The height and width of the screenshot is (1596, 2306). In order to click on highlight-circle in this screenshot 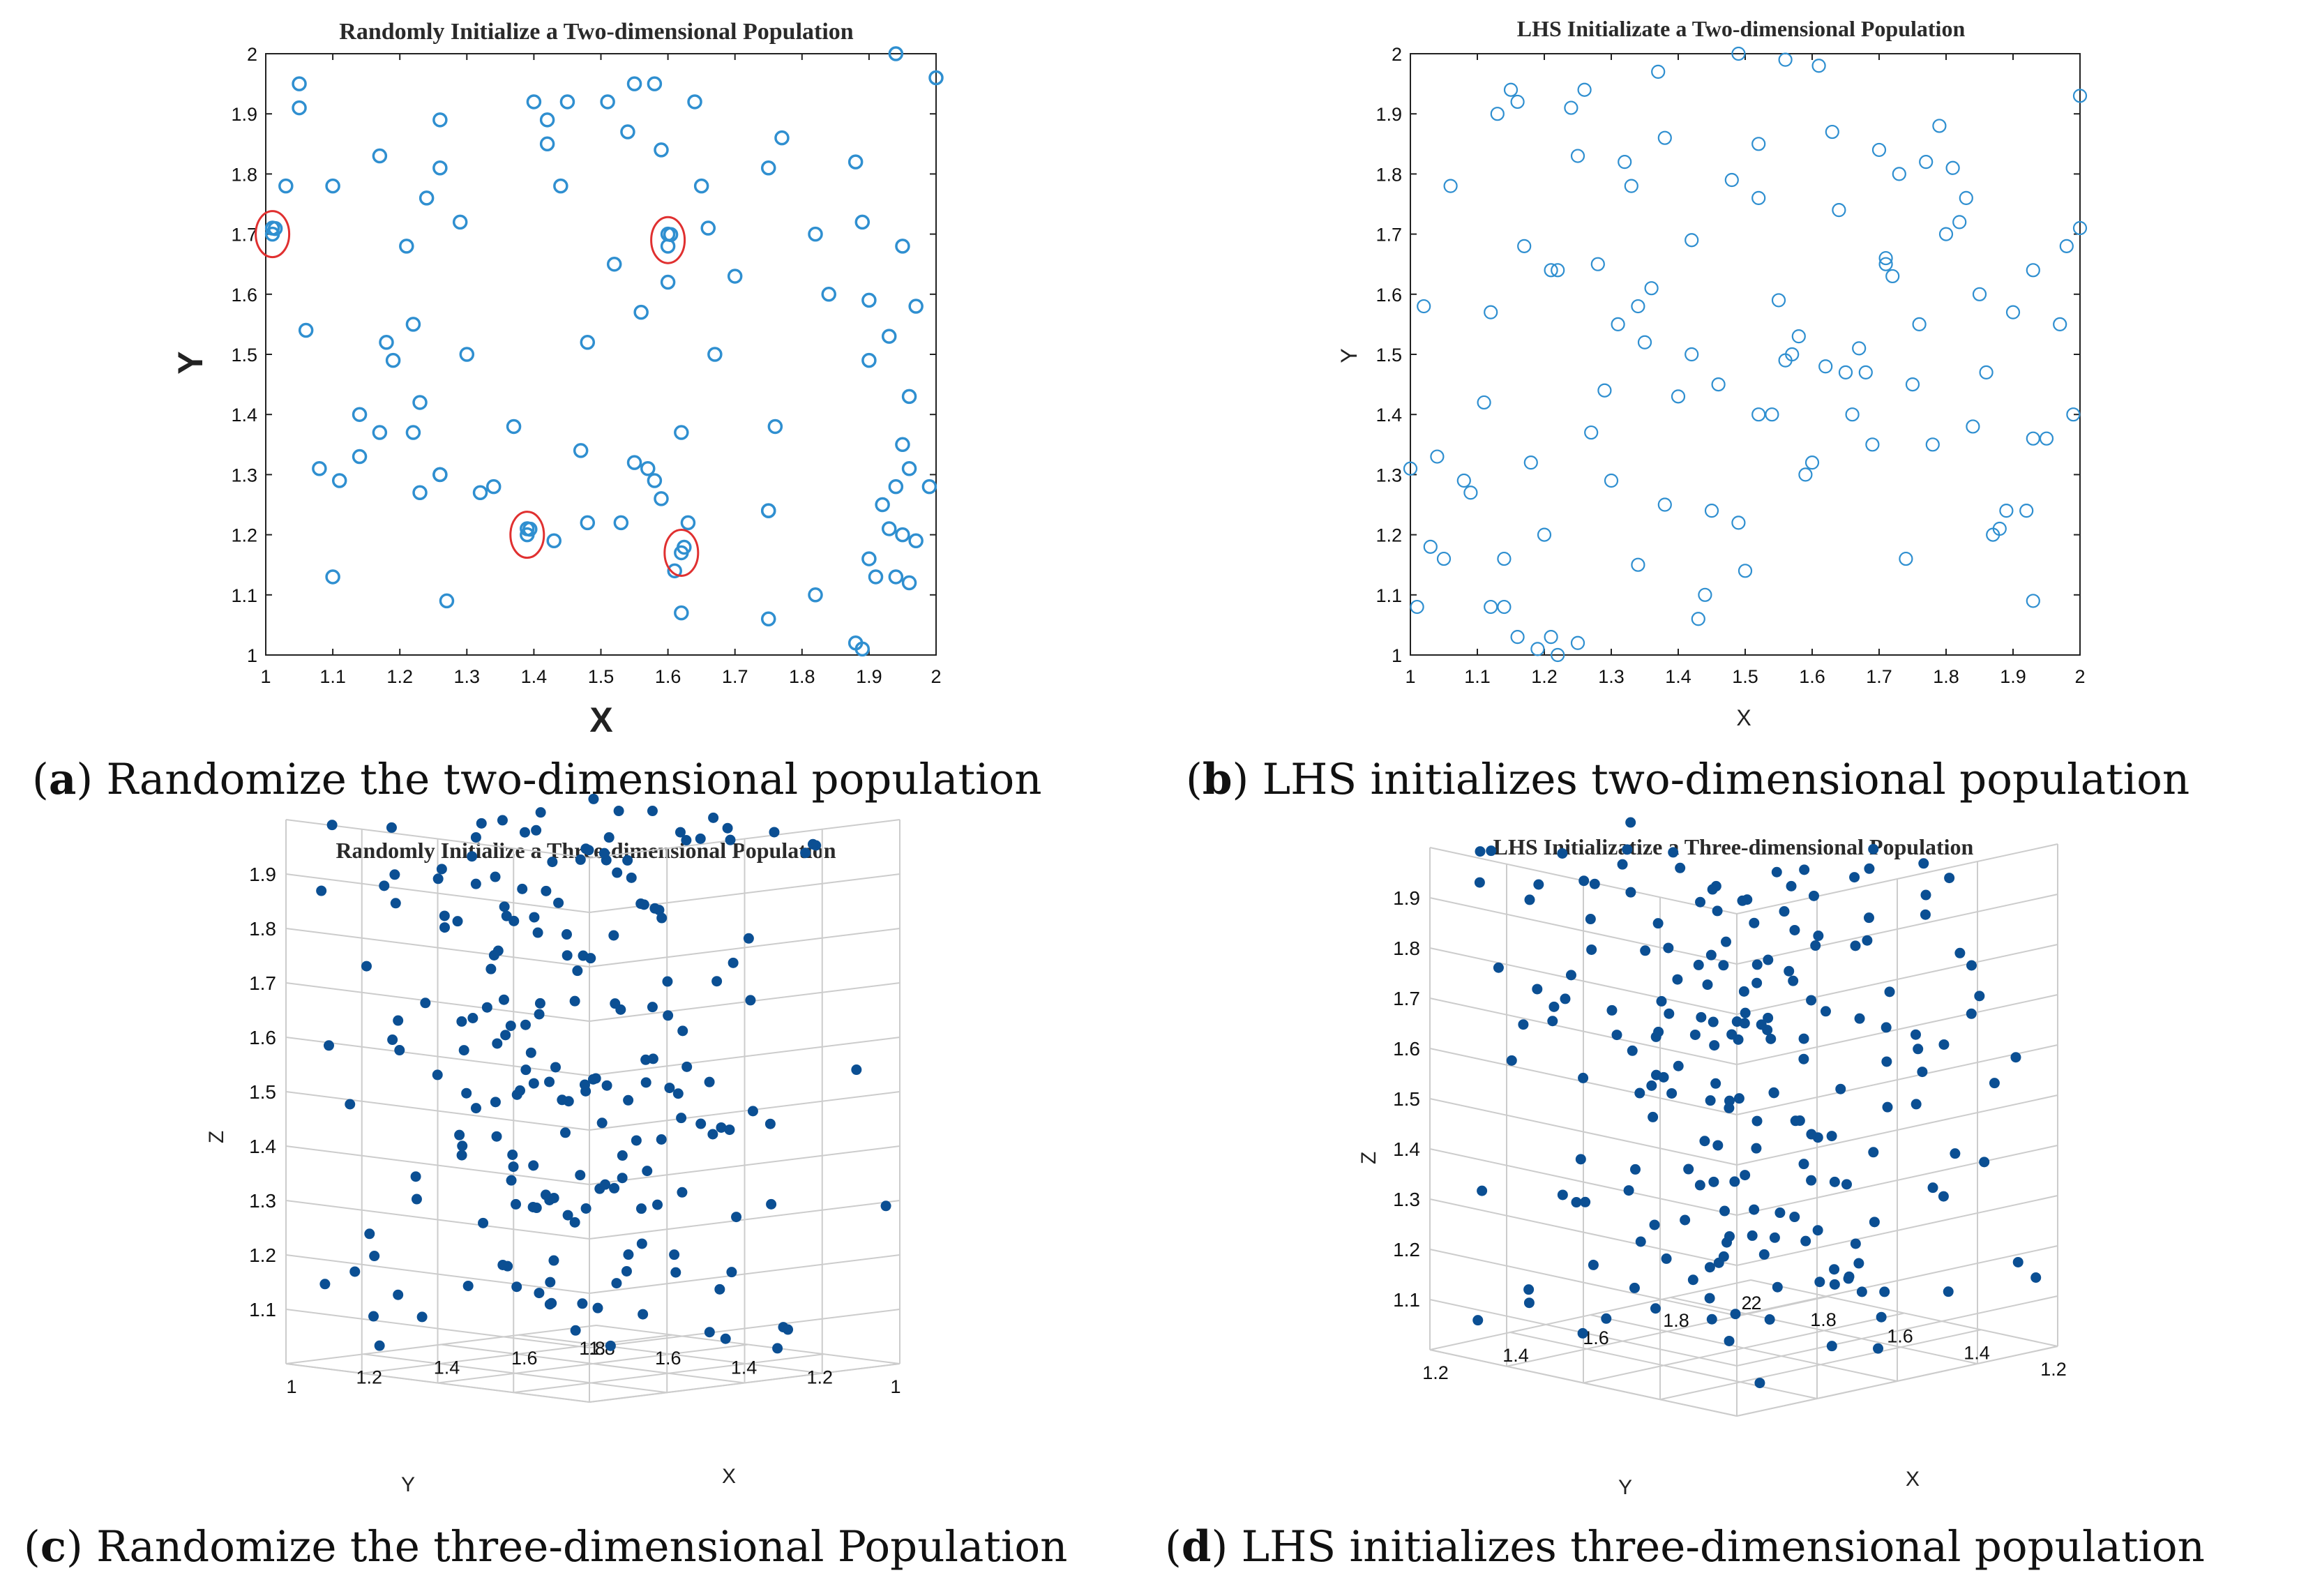, I will do `click(668, 240)`.